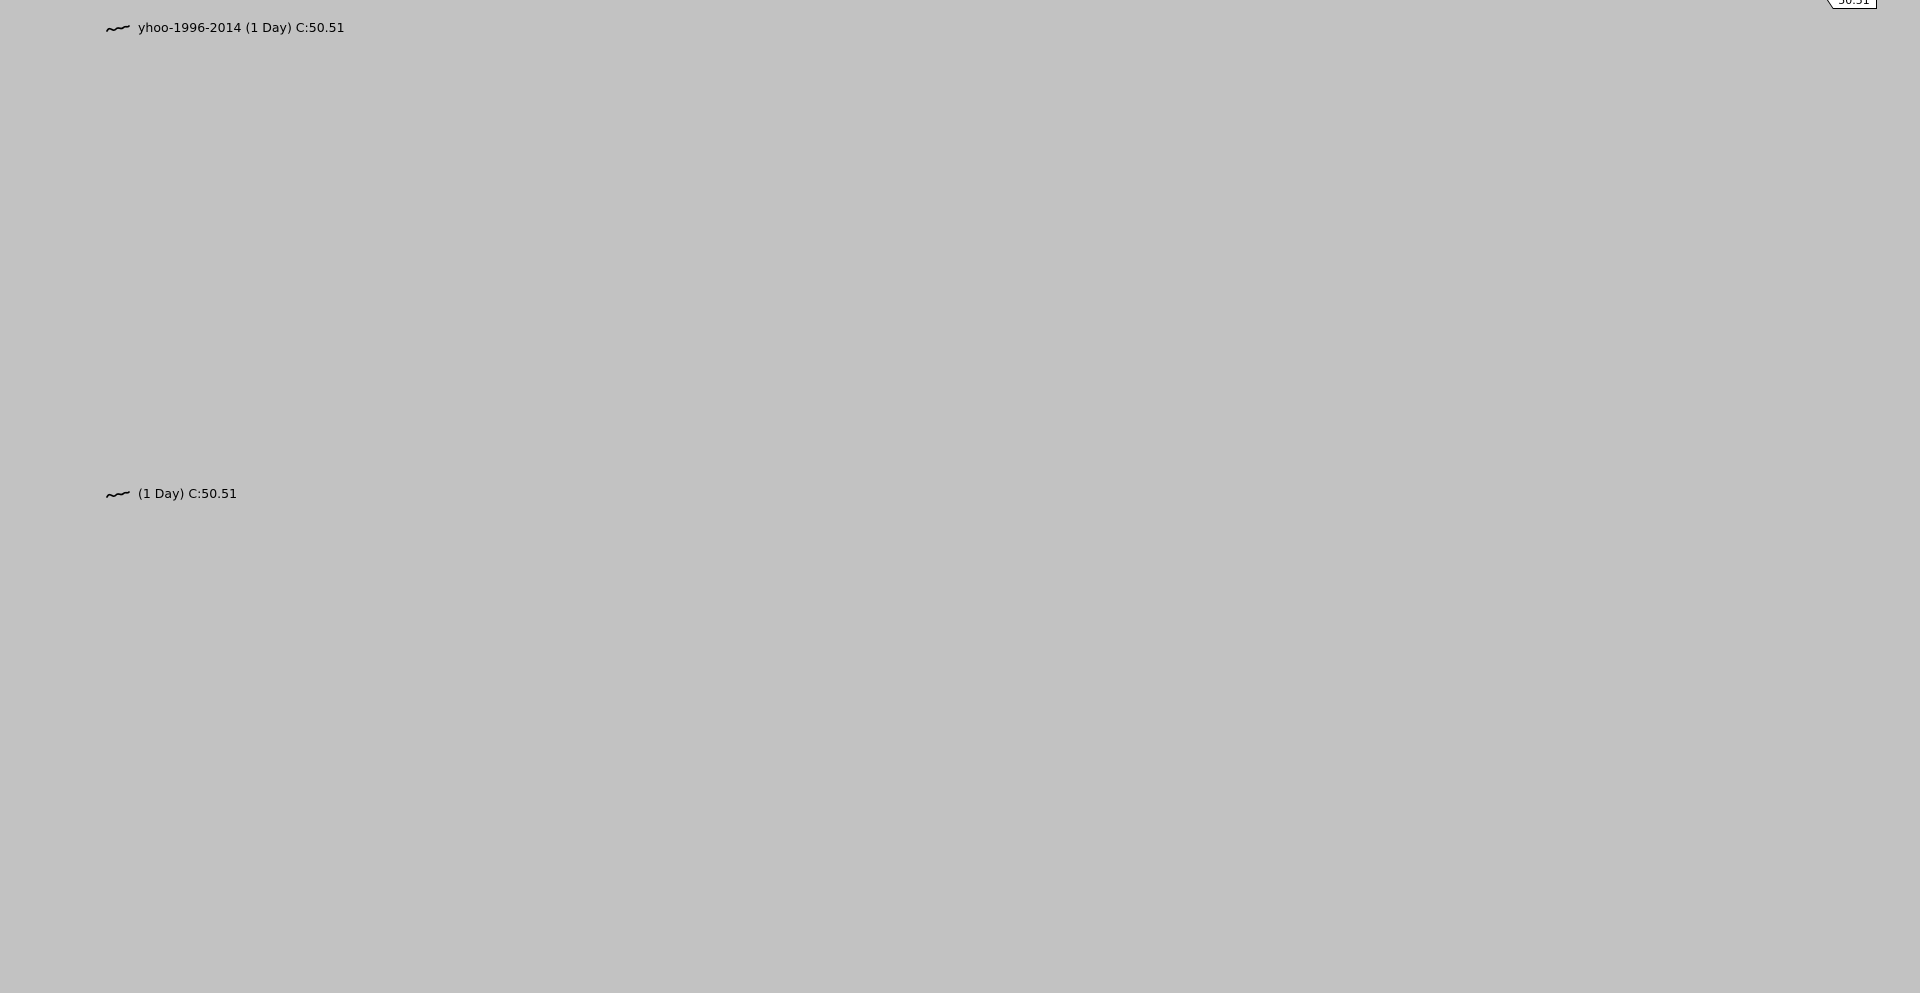 This screenshot has width=1920, height=993. I want to click on panel1-legend: yhoo-1996-2014 (1 Day) C:50.51, so click(225, 28).